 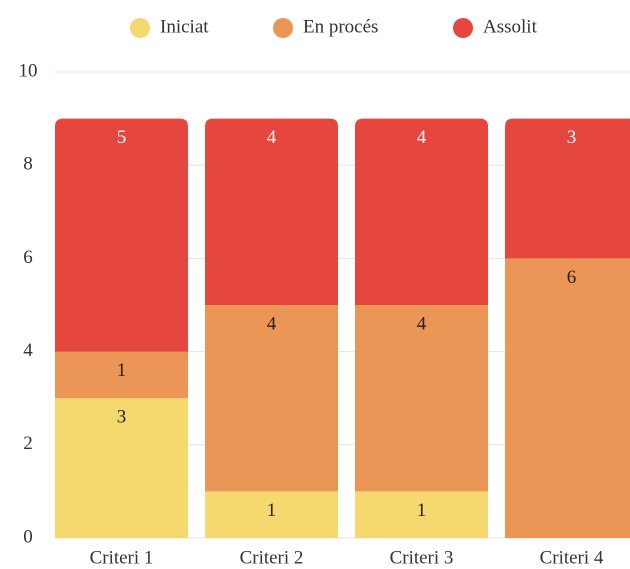 I want to click on legend-label: Iniciat, so click(x=184, y=26).